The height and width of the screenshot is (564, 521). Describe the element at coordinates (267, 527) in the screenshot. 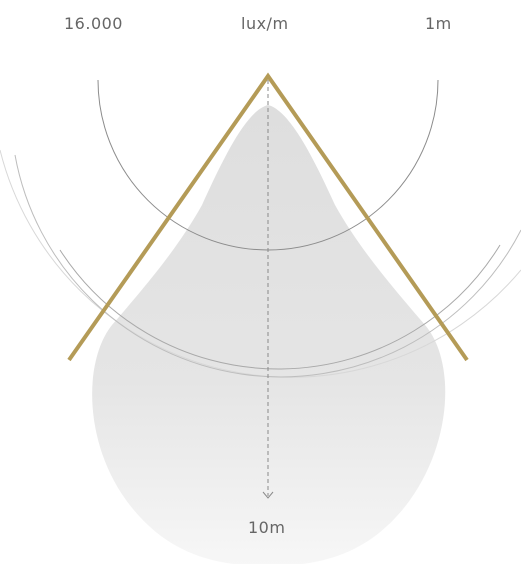

I see `axis-distance-label: 10m` at that location.